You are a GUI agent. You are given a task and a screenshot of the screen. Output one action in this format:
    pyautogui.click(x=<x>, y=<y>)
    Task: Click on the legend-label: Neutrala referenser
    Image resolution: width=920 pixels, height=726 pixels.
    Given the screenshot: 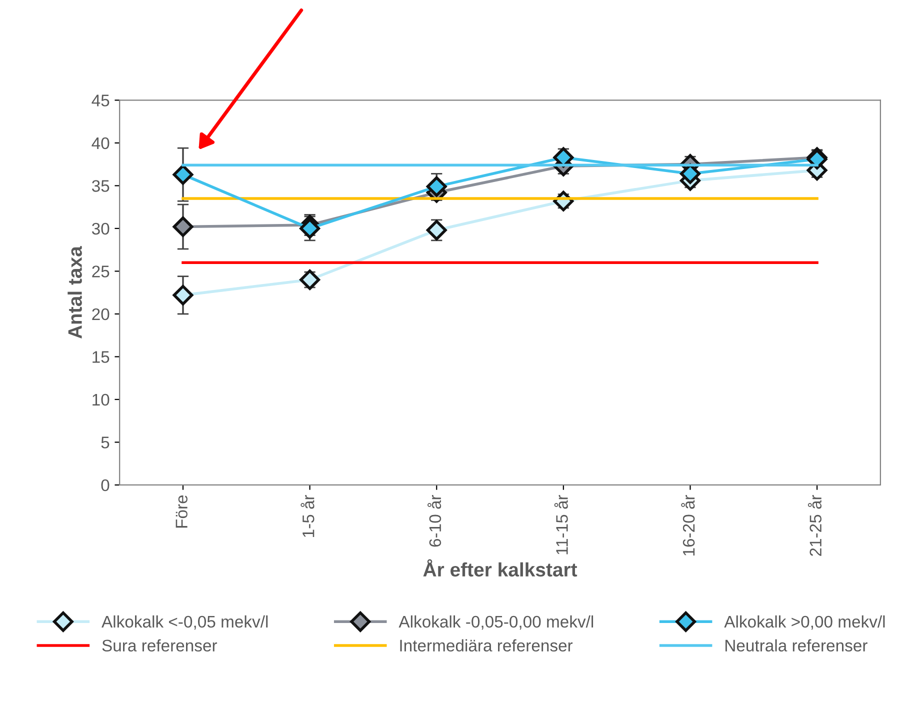 What is the action you would take?
    pyautogui.click(x=797, y=645)
    